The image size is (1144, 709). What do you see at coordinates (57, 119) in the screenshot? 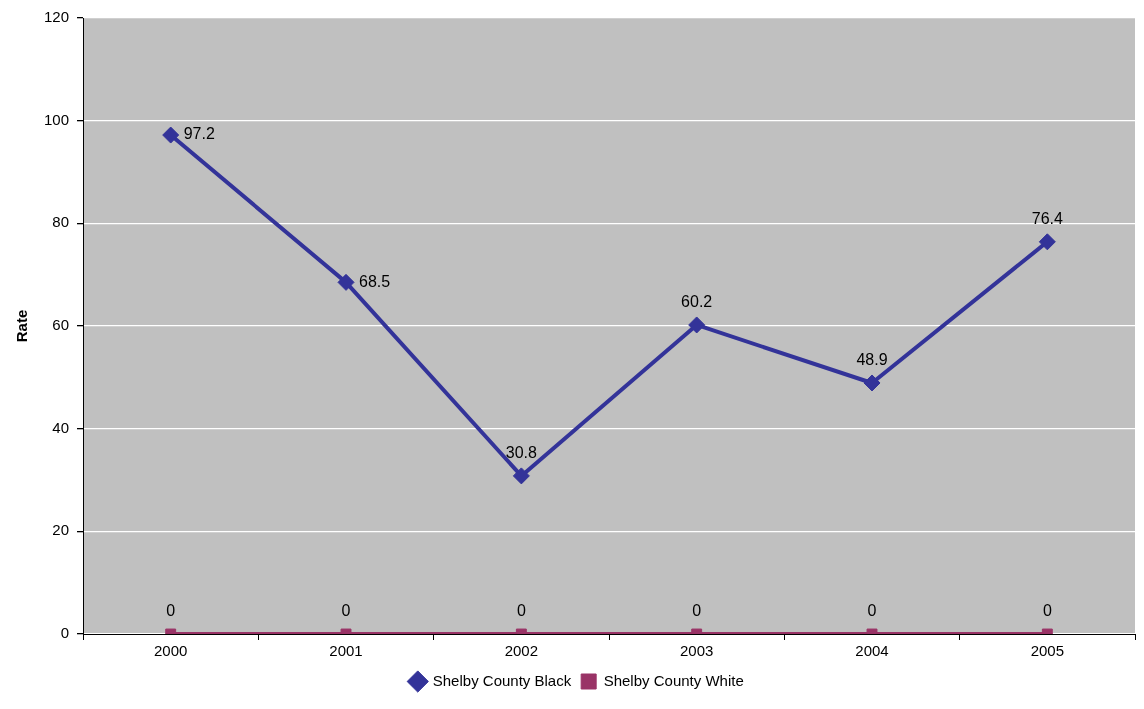
I see `y-tick-label: 100` at bounding box center [57, 119].